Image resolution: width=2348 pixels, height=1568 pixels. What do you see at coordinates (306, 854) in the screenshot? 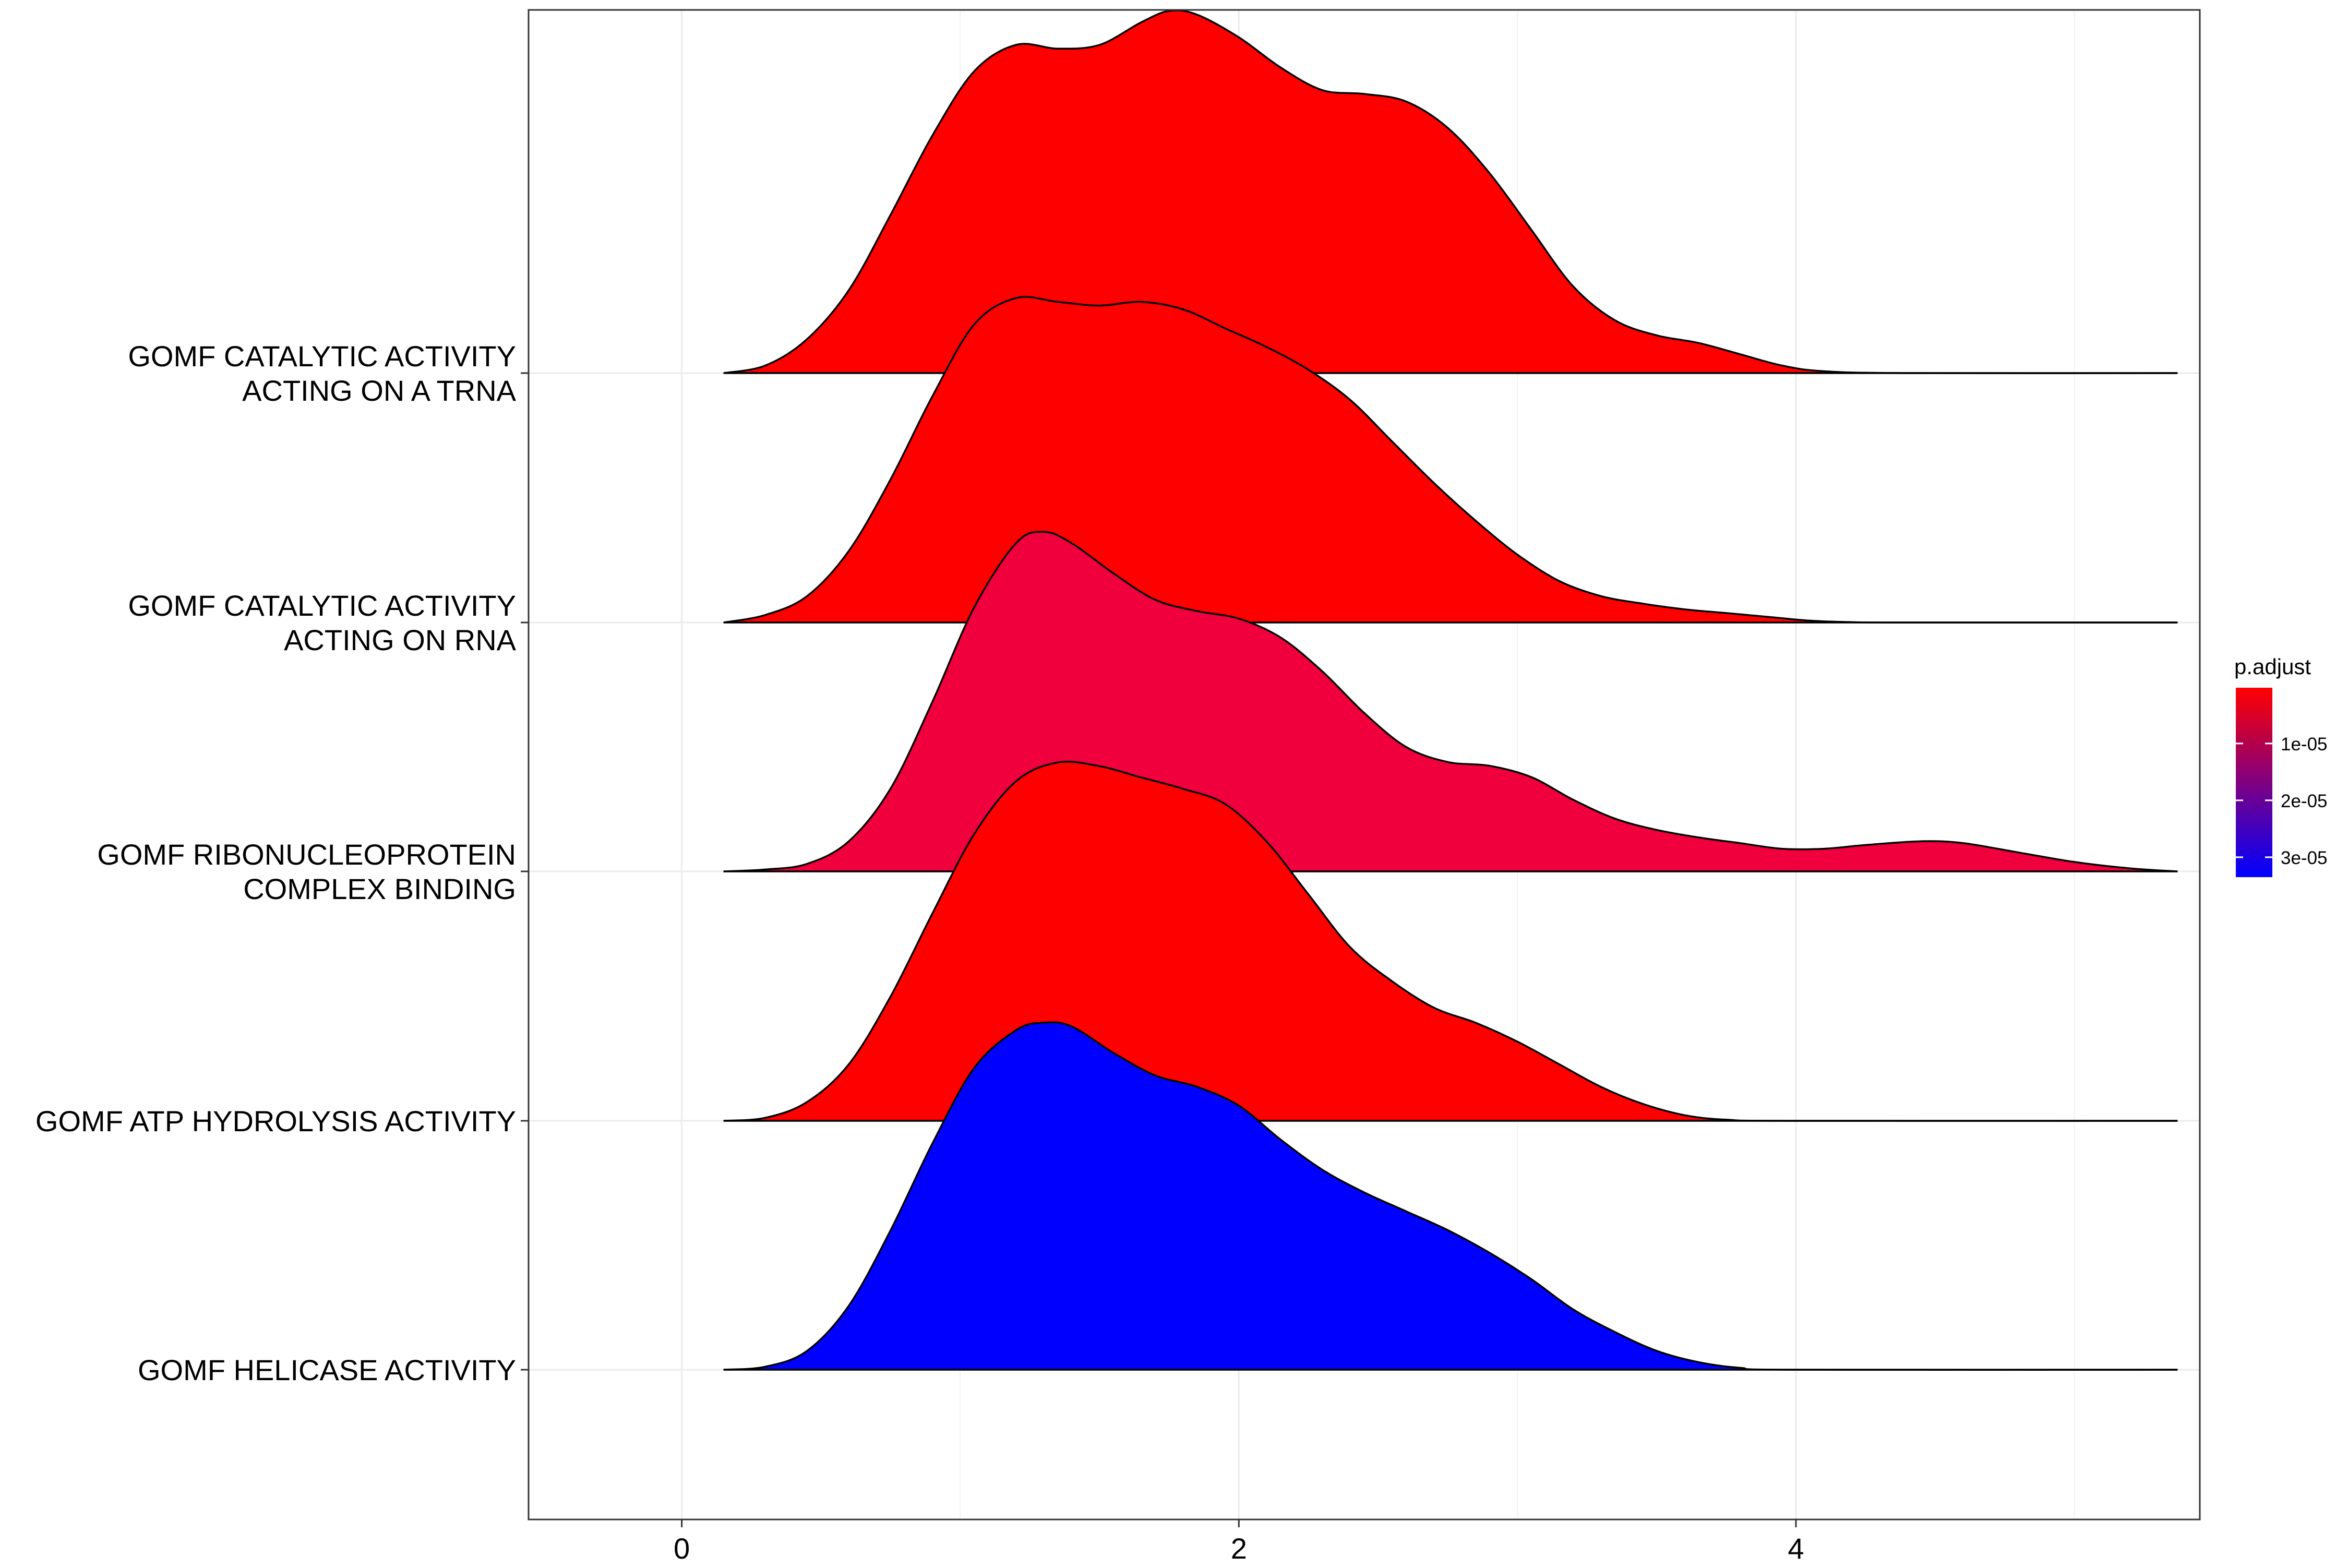
I see `y-tick-label-line: GOMF RIBONUCLEOPROTEIN` at bounding box center [306, 854].